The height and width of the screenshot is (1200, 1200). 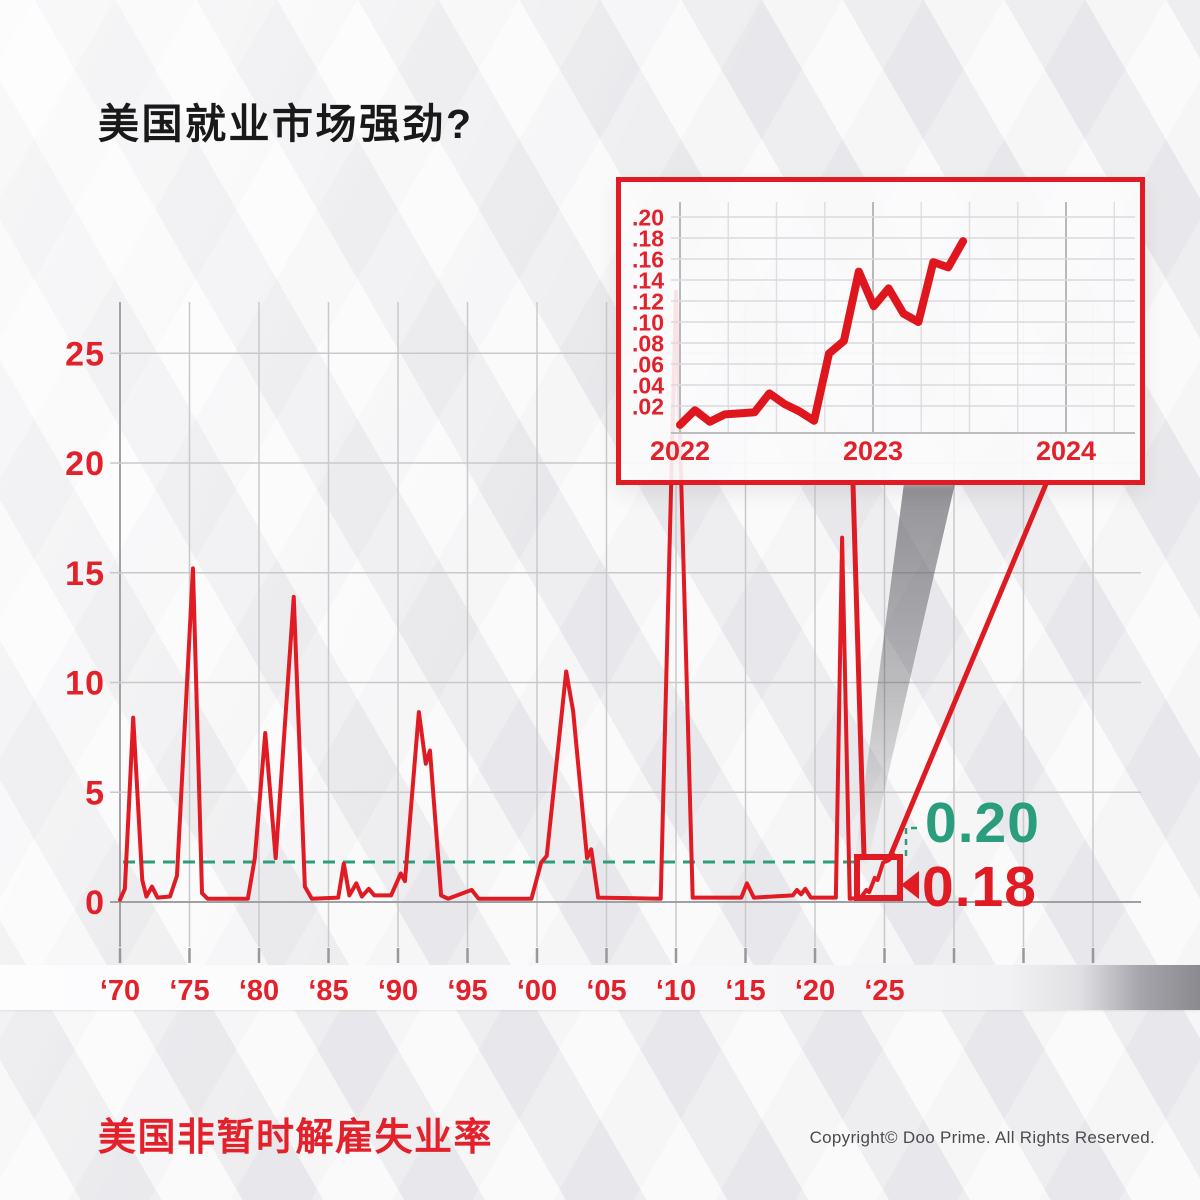 I want to click on inset-y-label: .16, so click(x=648, y=259).